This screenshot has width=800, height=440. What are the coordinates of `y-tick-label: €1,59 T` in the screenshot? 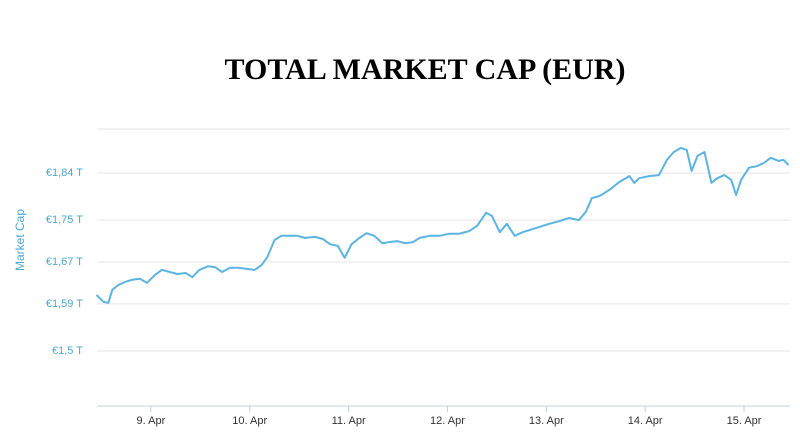 It's located at (64, 304).